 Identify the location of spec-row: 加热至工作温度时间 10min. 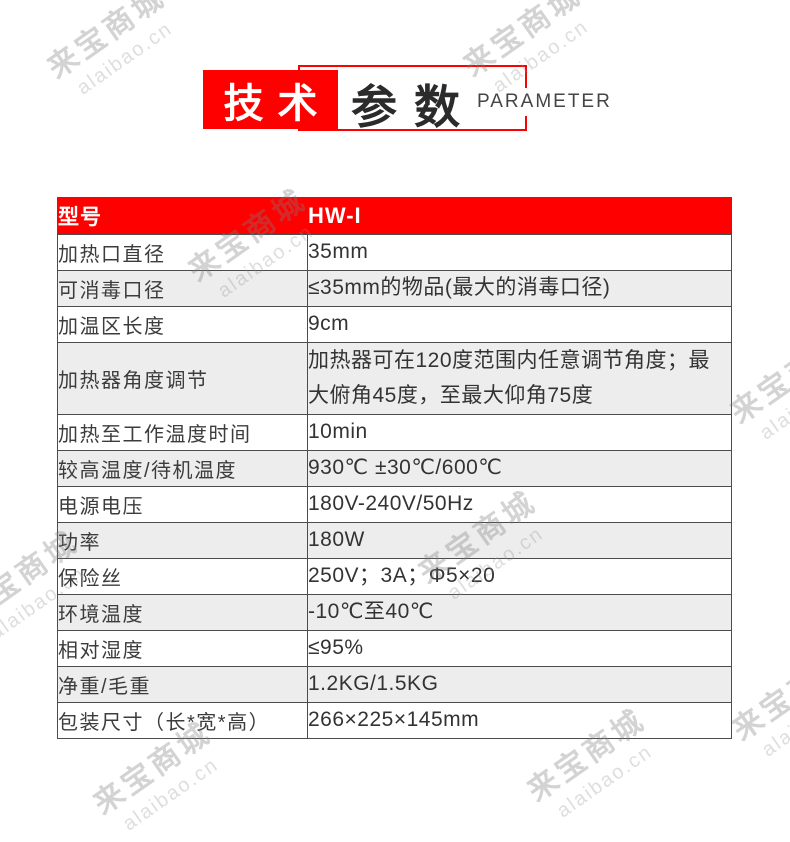
(394, 432).